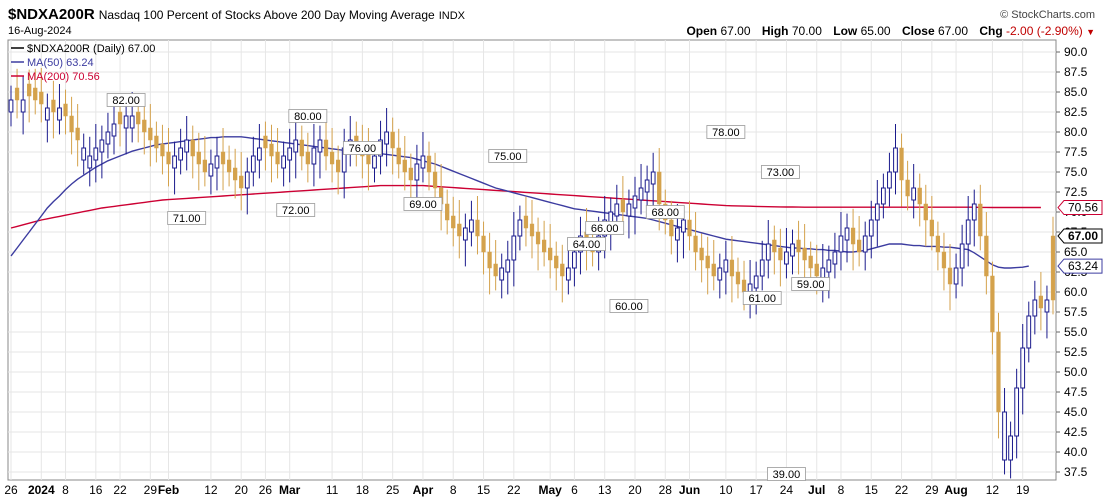  Describe the element at coordinates (605, 490) in the screenshot. I see `x-tick-label: 13` at that location.